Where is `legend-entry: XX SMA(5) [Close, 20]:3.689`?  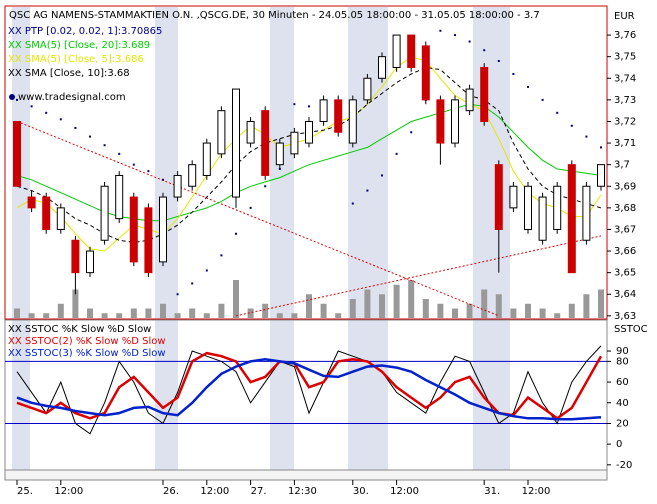 legend-entry: XX SMA(5) [Close, 20]:3.689 is located at coordinates (79, 45).